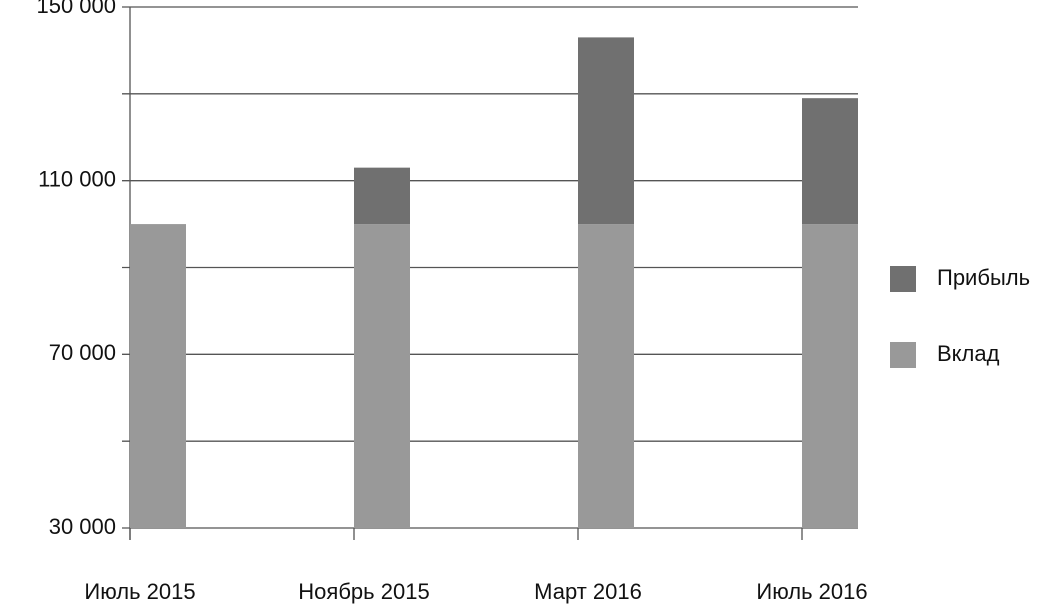  I want to click on legend-label: Прибыль, so click(983, 277).